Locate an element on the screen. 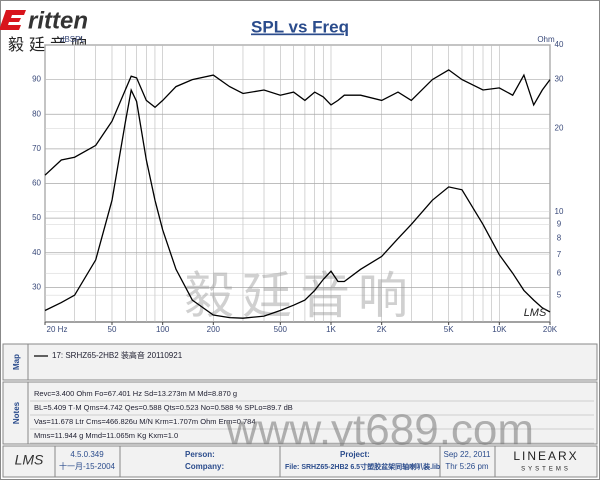  chart-title: SPL vs Freq is located at coordinates (300, 26).